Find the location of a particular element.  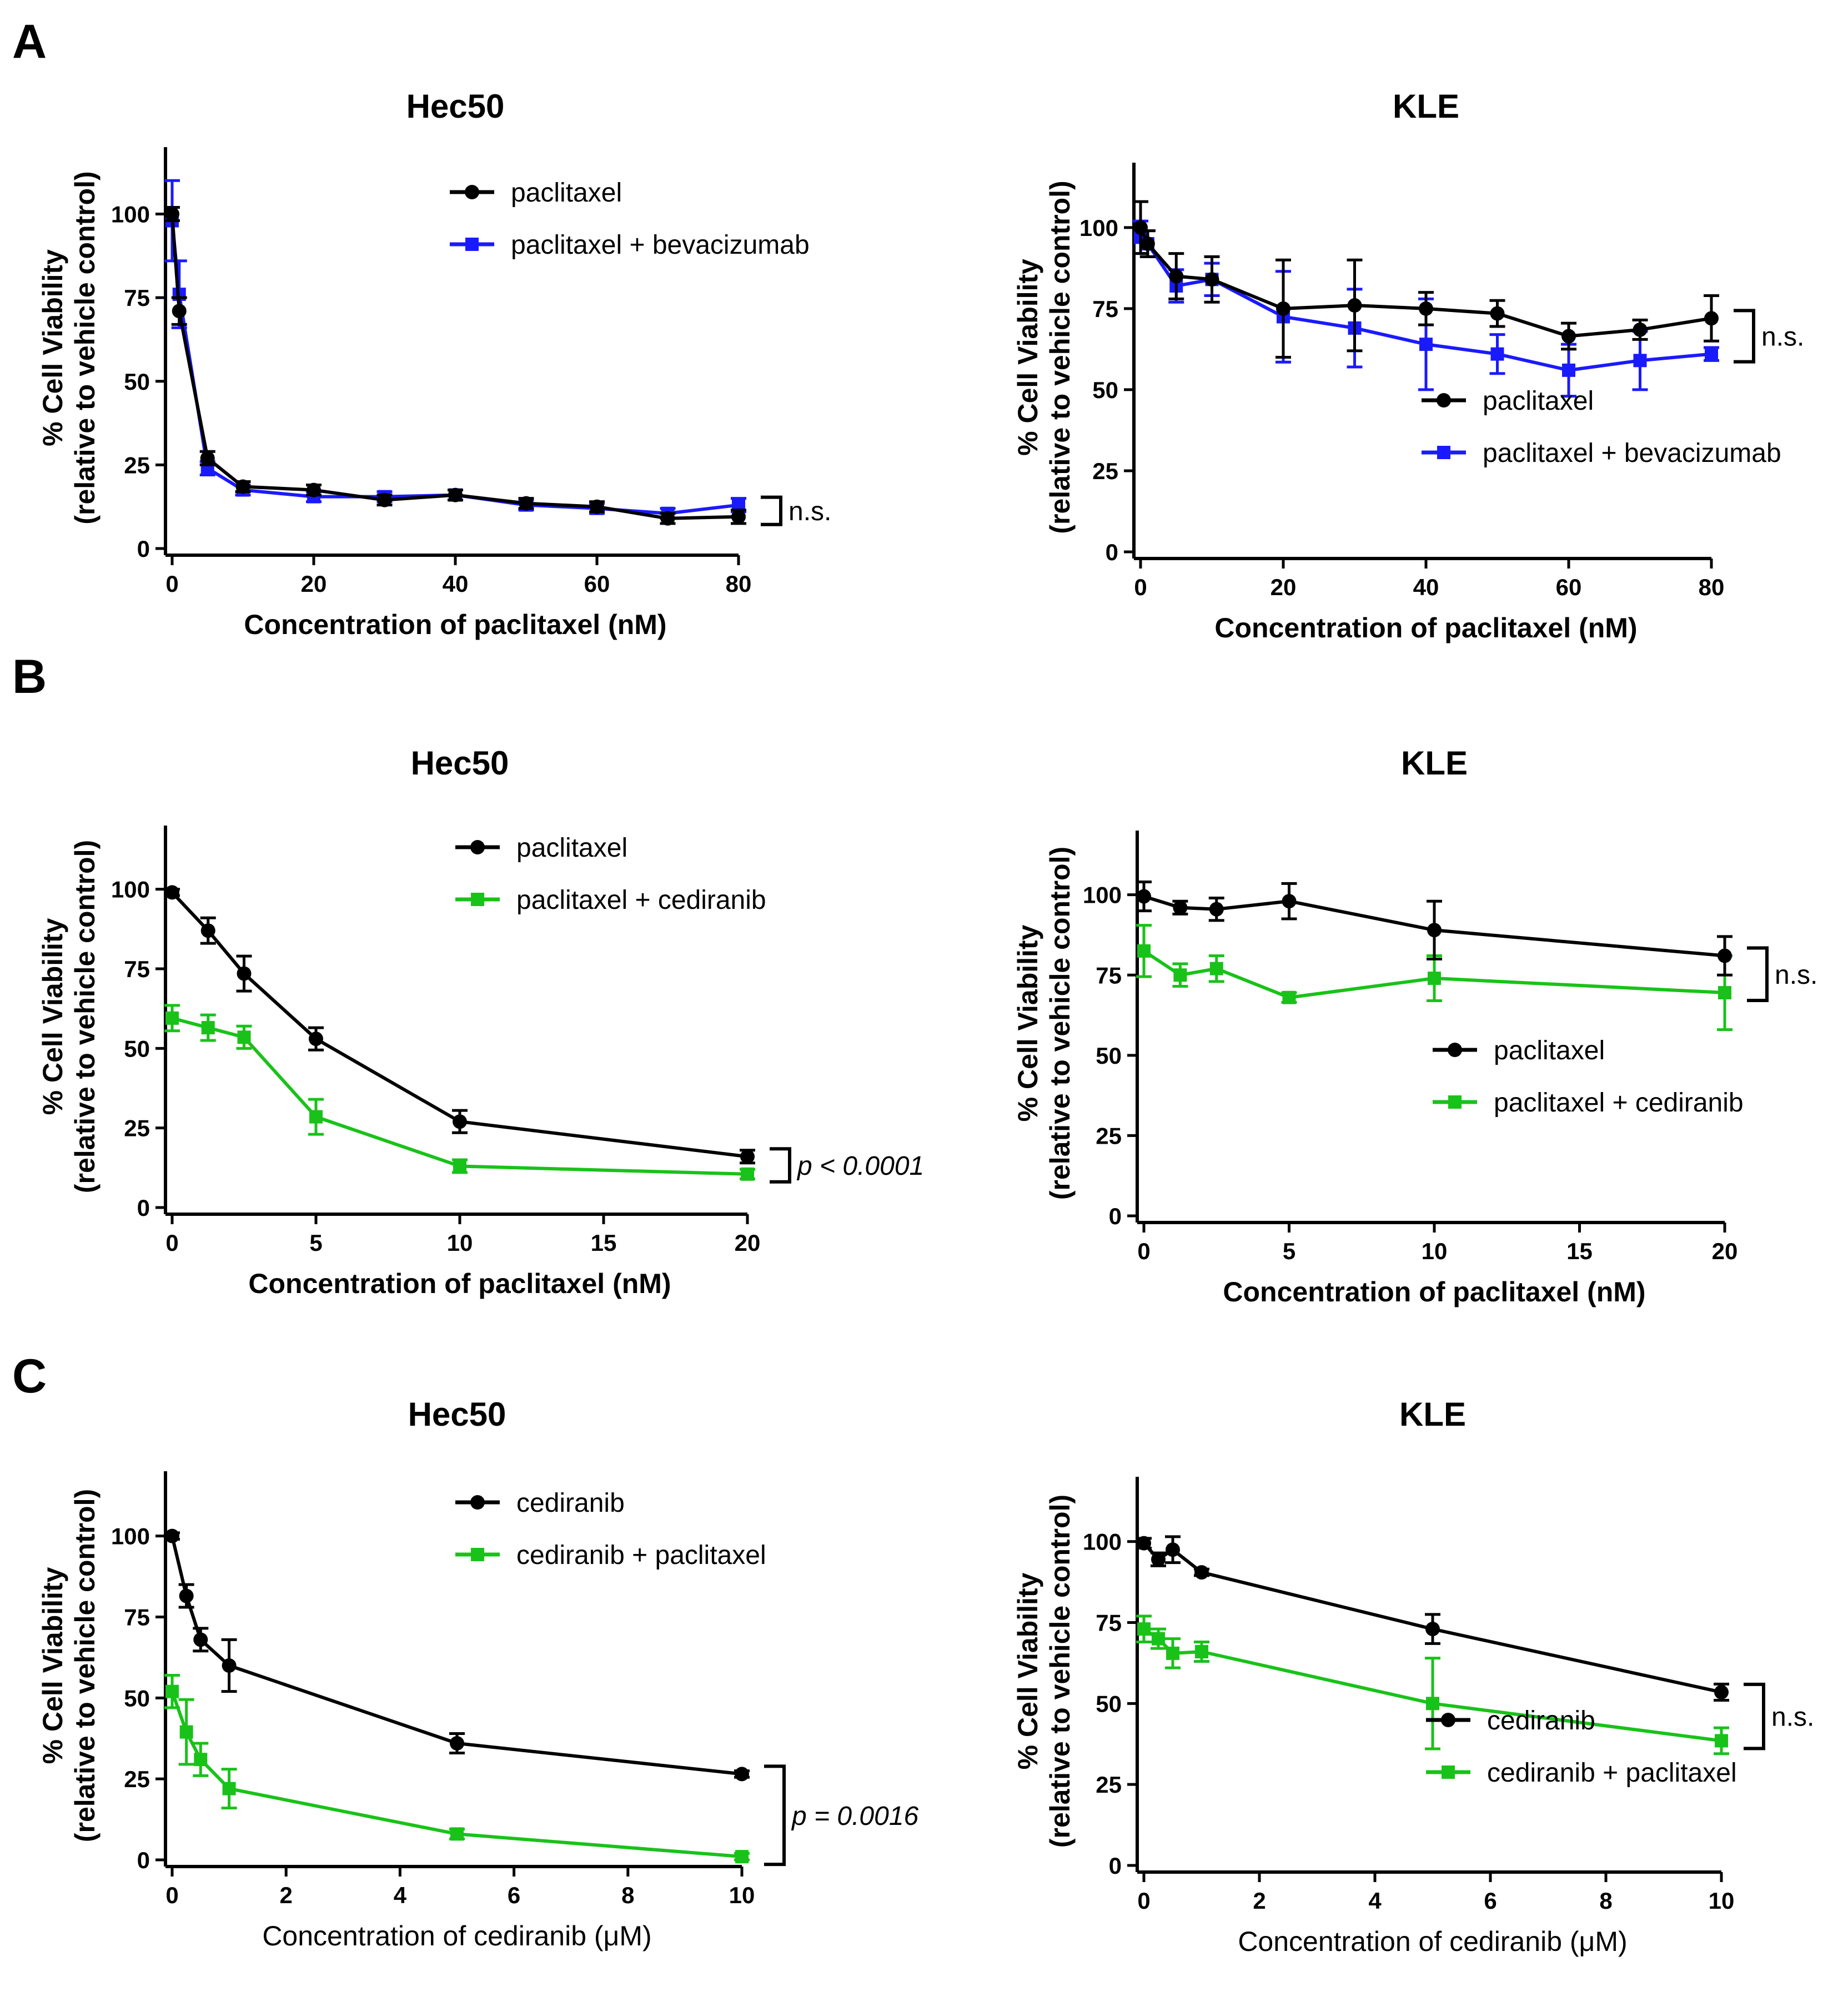

y-tick-label: 0 is located at coordinates (143, 1860).